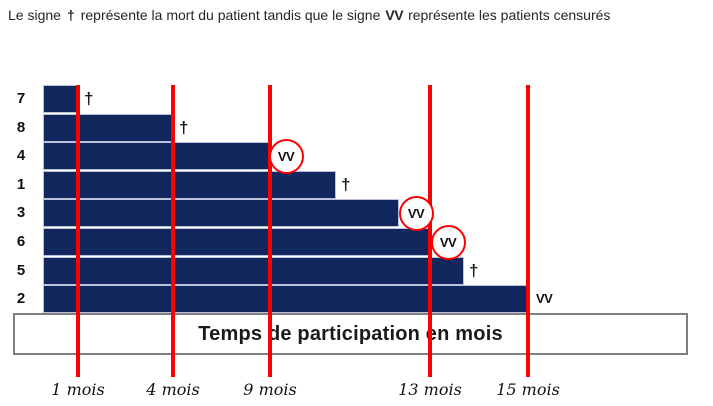 The width and height of the screenshot is (713, 406). What do you see at coordinates (89, 98) in the screenshot?
I see `death-mark-patient-7: †` at bounding box center [89, 98].